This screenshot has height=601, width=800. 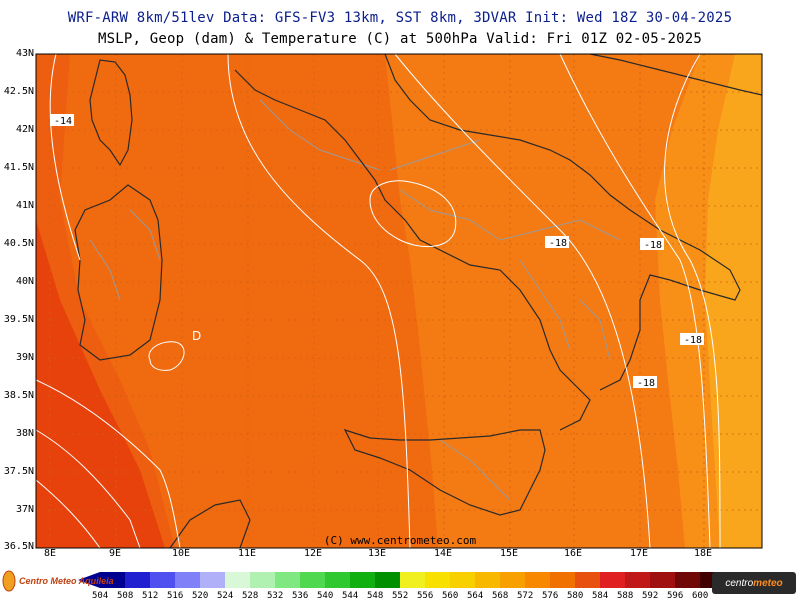 I want to click on corsica-coast, so click(x=111, y=113).